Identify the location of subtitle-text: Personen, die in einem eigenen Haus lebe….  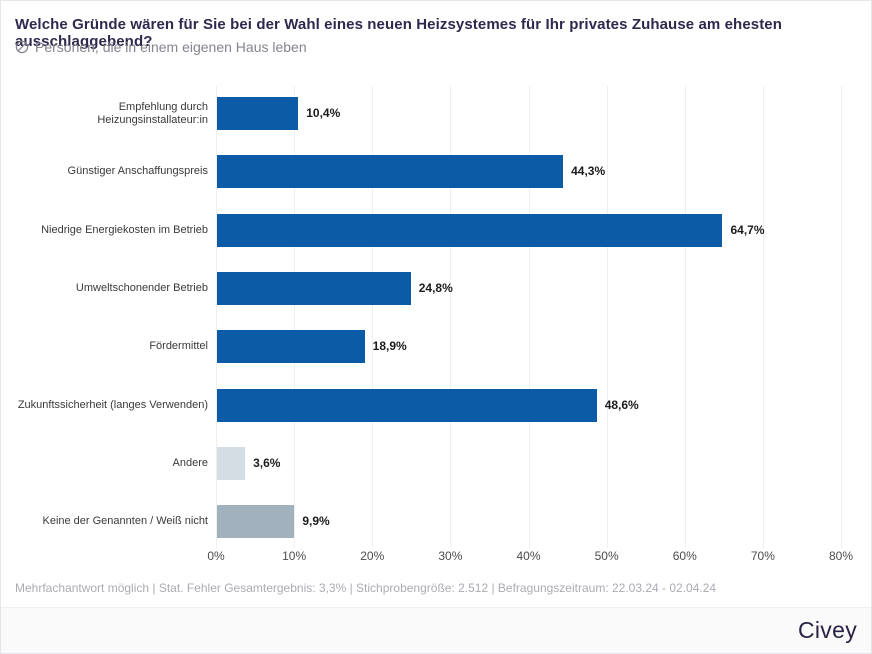
(171, 47).